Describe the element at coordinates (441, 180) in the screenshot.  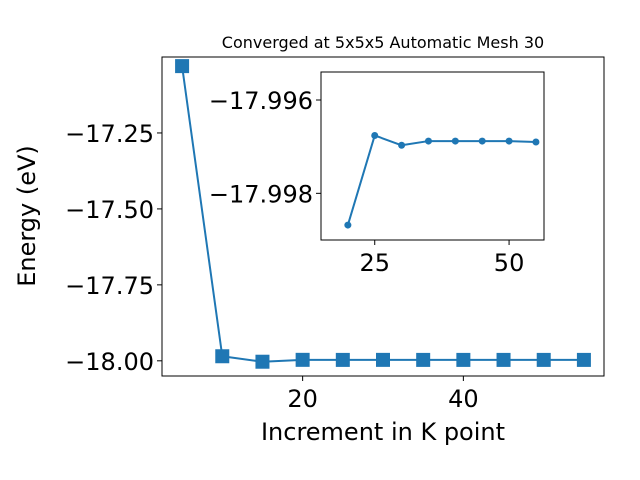
I see `inset-series-line` at that location.